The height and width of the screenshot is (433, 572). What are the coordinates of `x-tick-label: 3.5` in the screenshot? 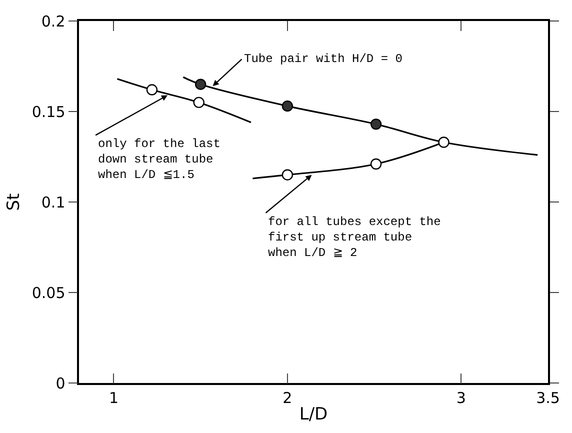 It's located at (548, 397).